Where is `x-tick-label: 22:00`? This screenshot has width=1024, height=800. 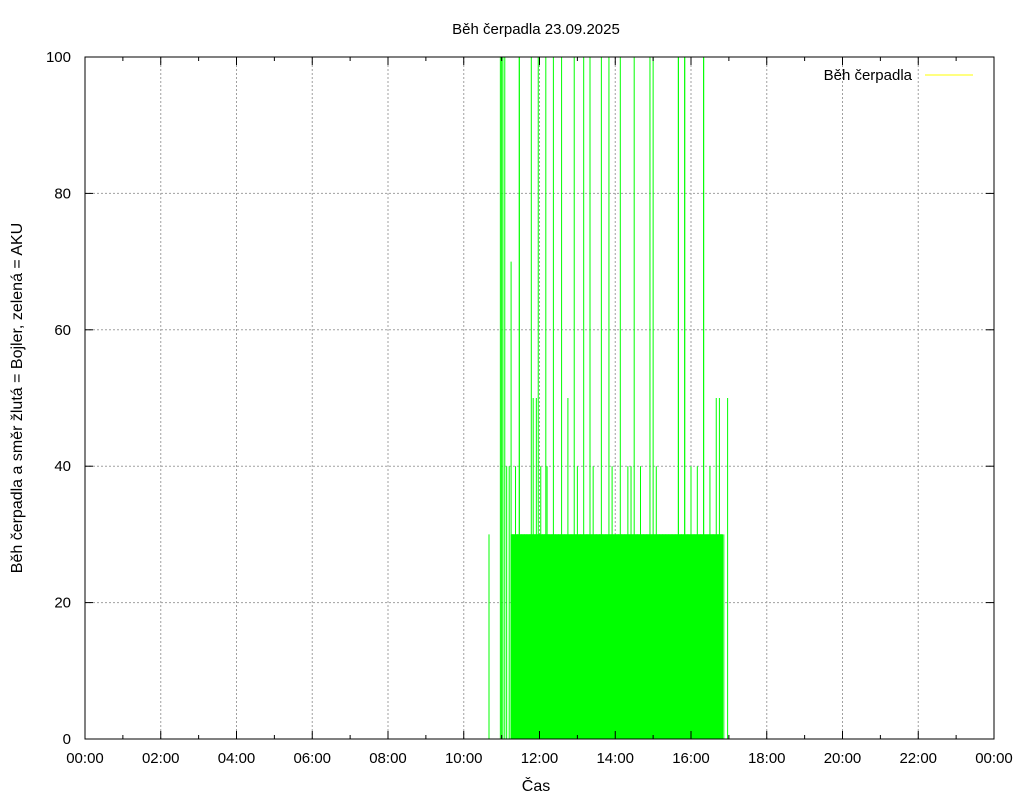
x-tick-label: 22:00 is located at coordinates (918, 758).